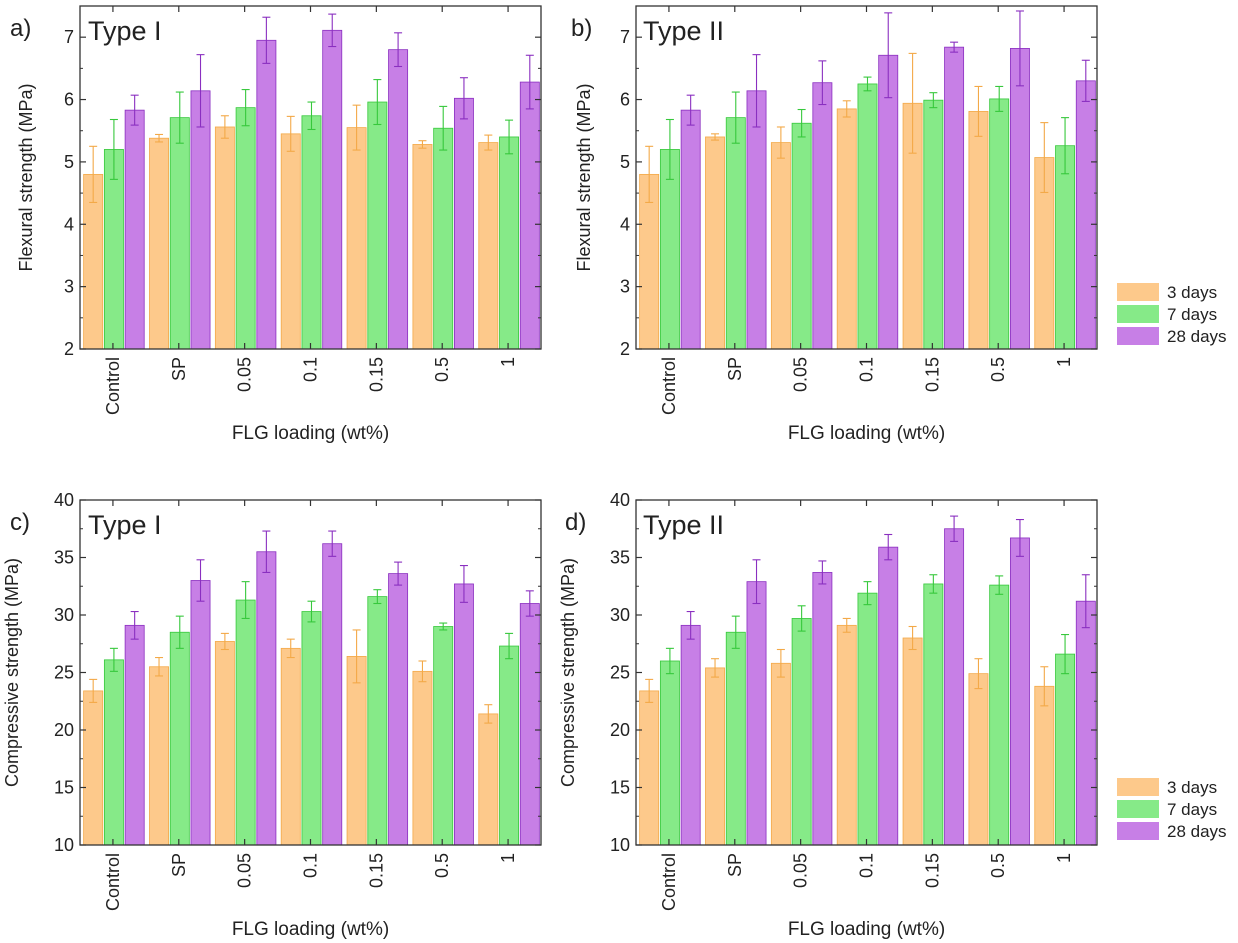 The image size is (1238, 943). Describe the element at coordinates (1197, 831) in the screenshot. I see `legend-label: 28 days` at that location.